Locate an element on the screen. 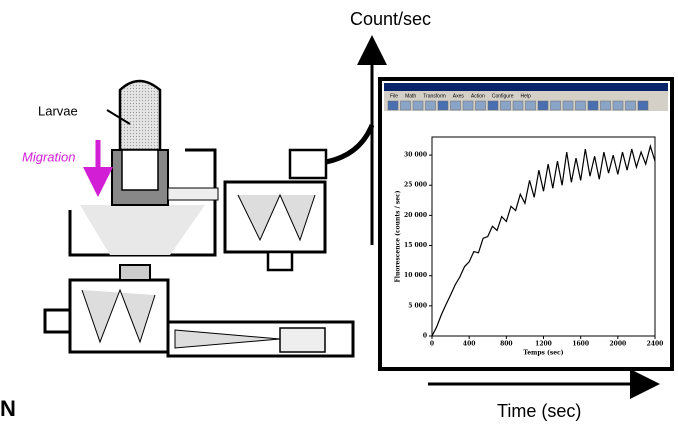 The image size is (678, 425). x-tick-label: 2000 is located at coordinates (617, 344).